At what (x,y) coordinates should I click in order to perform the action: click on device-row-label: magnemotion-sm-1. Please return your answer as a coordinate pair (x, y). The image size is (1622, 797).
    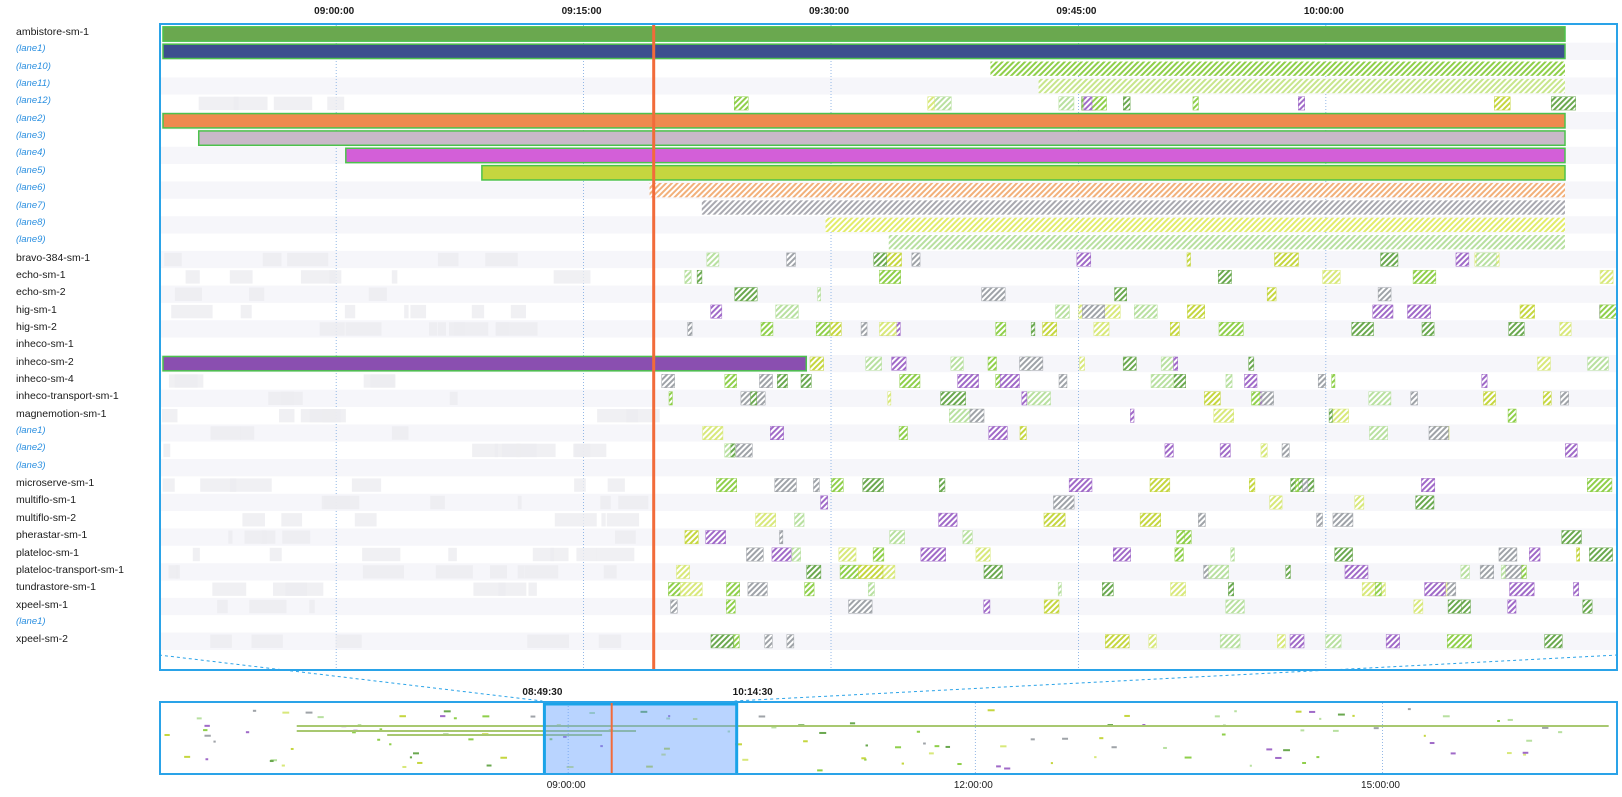
    Looking at the image, I should click on (61, 413).